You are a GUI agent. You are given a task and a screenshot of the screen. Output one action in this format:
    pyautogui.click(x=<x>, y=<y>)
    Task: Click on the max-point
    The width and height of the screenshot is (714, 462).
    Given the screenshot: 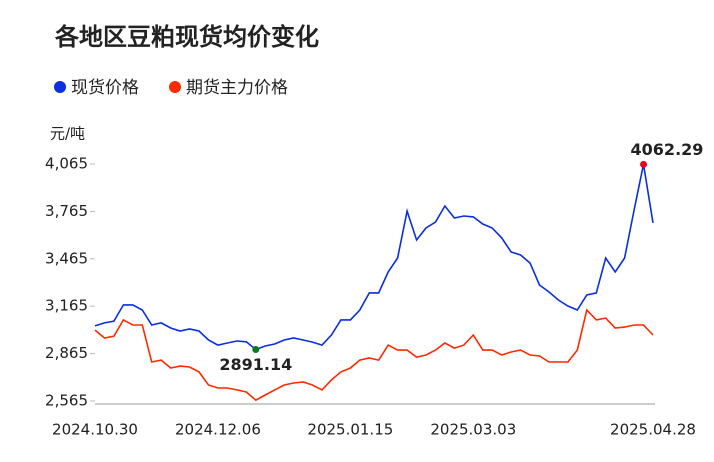 What is the action you would take?
    pyautogui.click(x=644, y=164)
    